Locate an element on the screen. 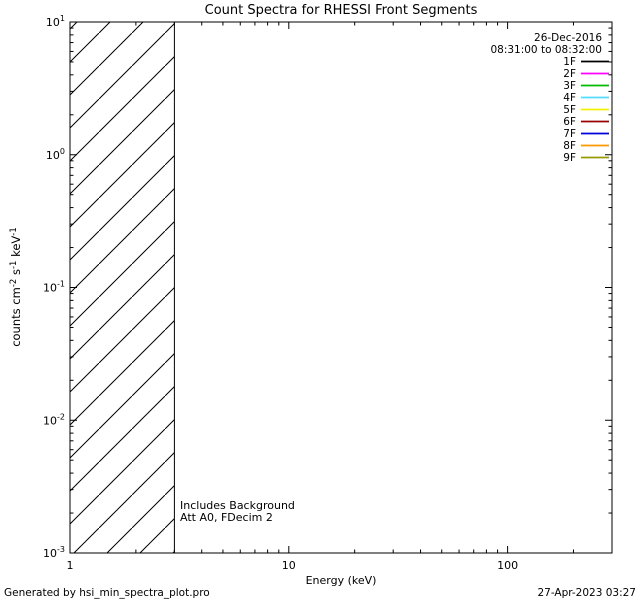 This screenshot has width=640, height=600. legend-entry-label: 4F is located at coordinates (569, 98).